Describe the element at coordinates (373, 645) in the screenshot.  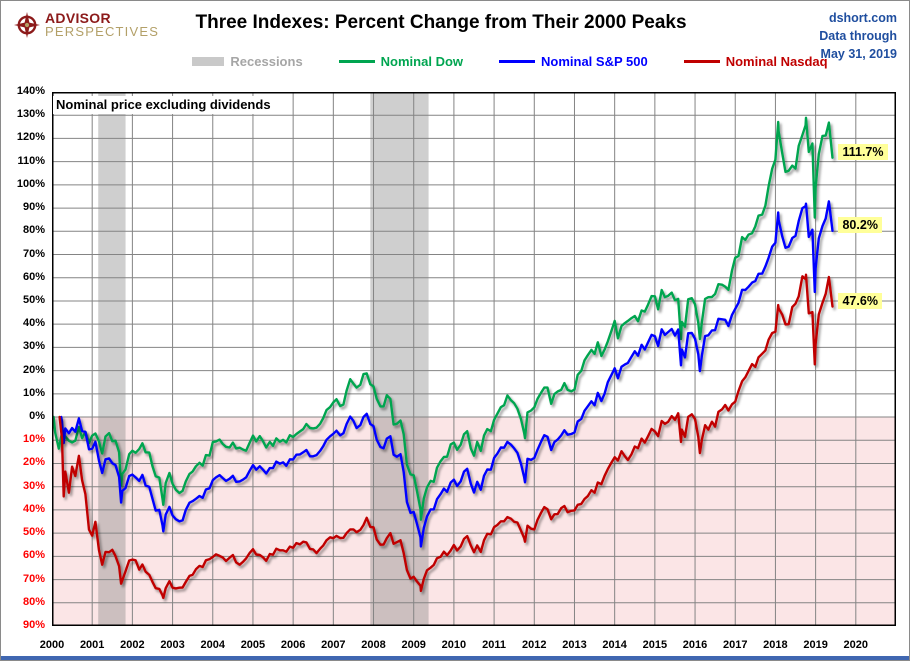
I see `x-tick-label: 2008` at that location.